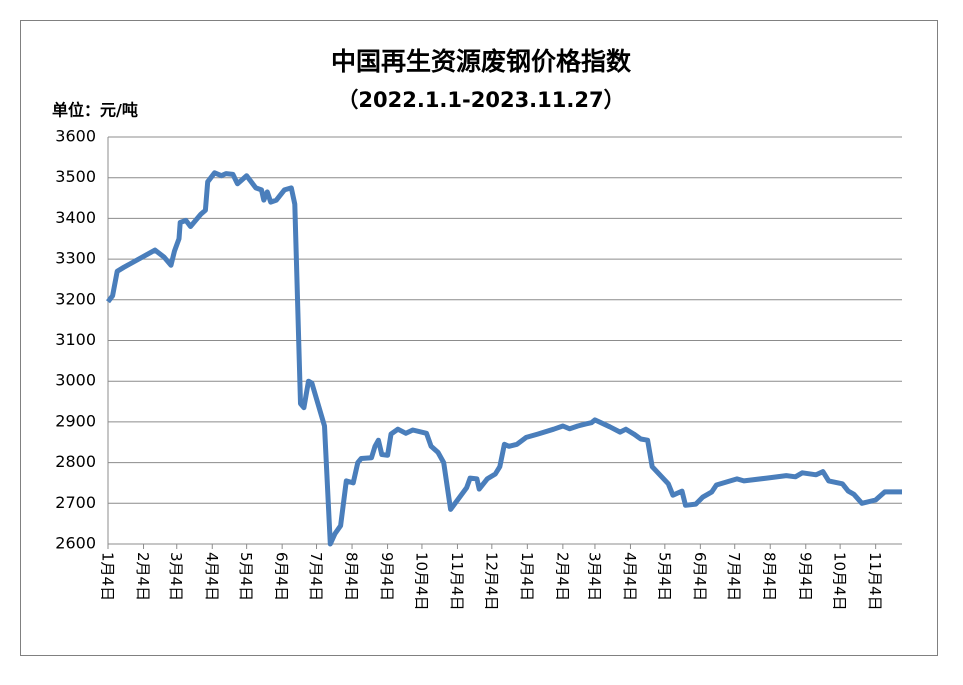 The image size is (963, 685). I want to click on y-tick-label: 2900, so click(75, 420).